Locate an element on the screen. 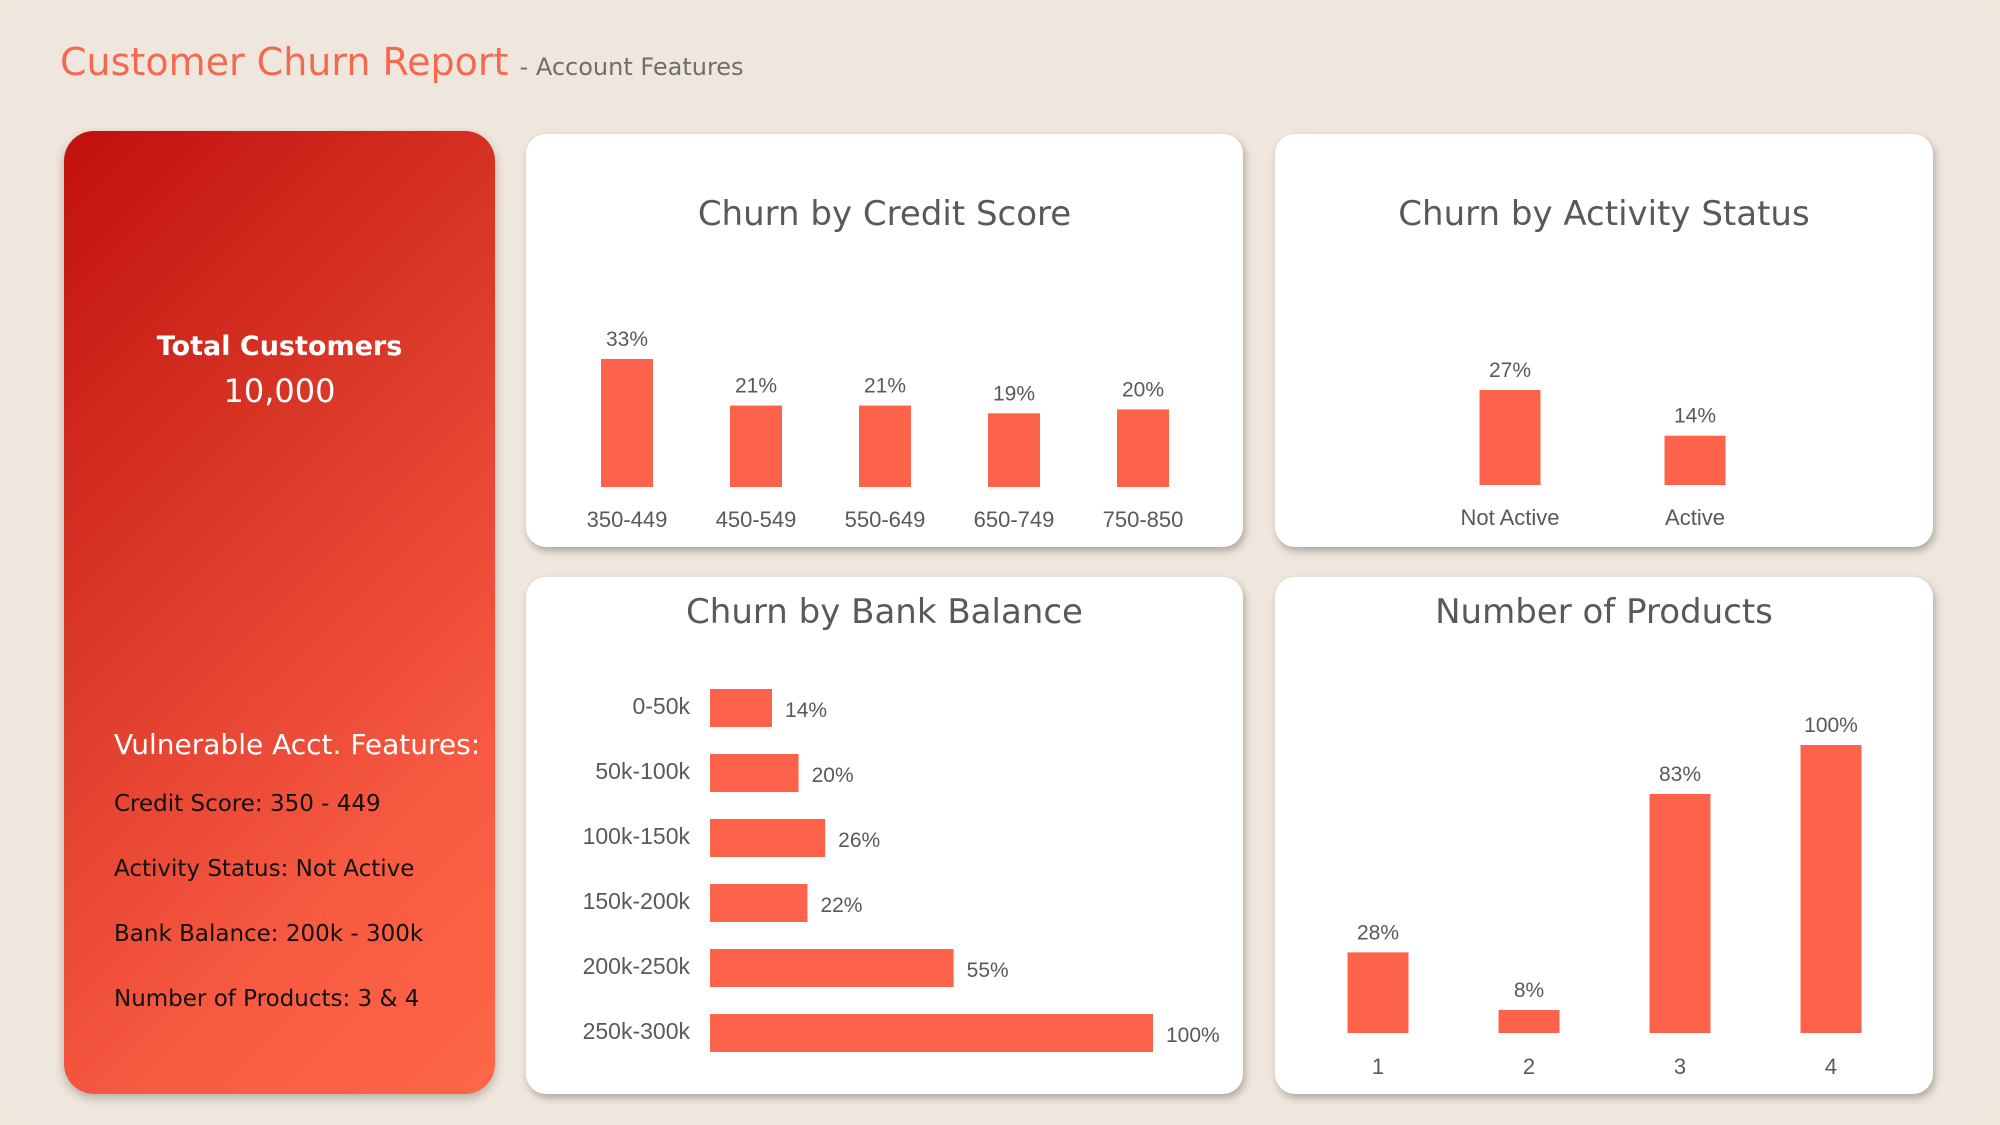  chart-title-credit-score: Churn by Credit Score is located at coordinates (884, 214).